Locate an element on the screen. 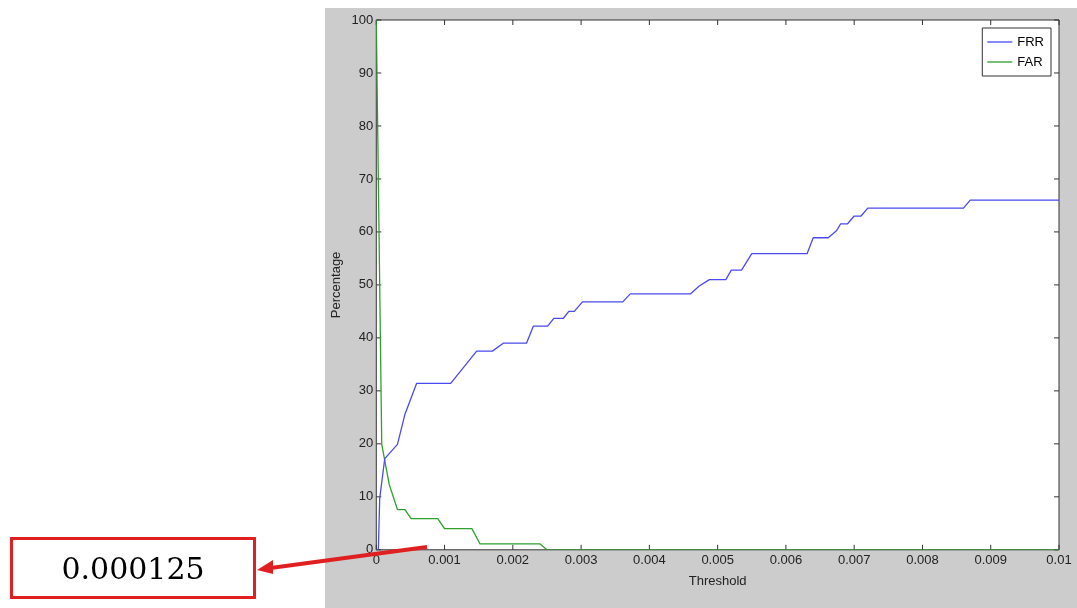 This screenshot has height=608, width=1077. y-tick-label: 0 is located at coordinates (370, 549).